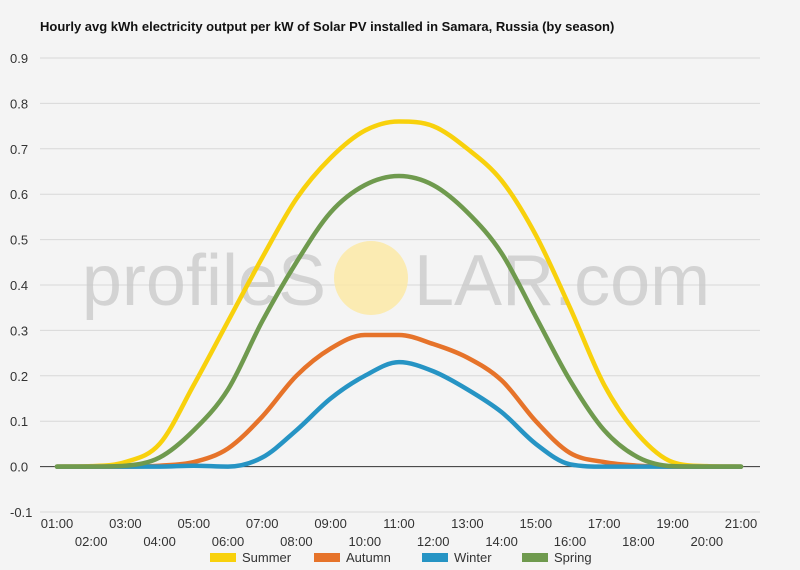 The height and width of the screenshot is (570, 800). What do you see at coordinates (401, 557) in the screenshot?
I see `legend: Summer Autumn Winter Spring` at bounding box center [401, 557].